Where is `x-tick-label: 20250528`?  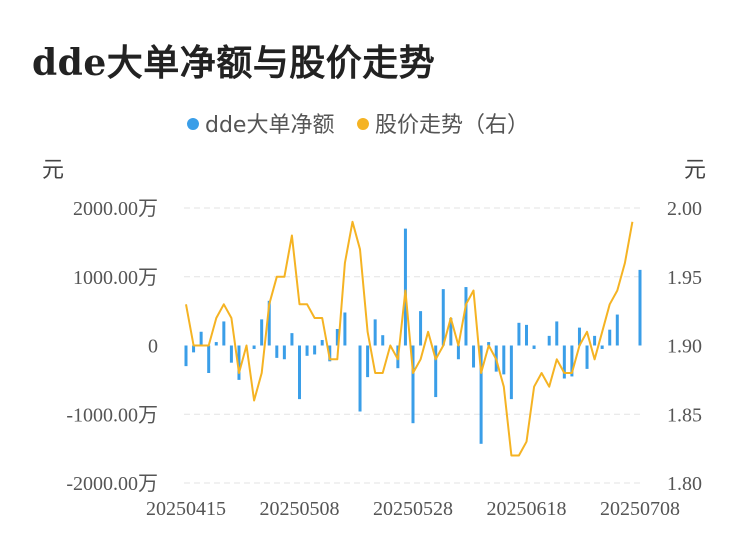 x-tick-label: 20250528 is located at coordinates (413, 509).